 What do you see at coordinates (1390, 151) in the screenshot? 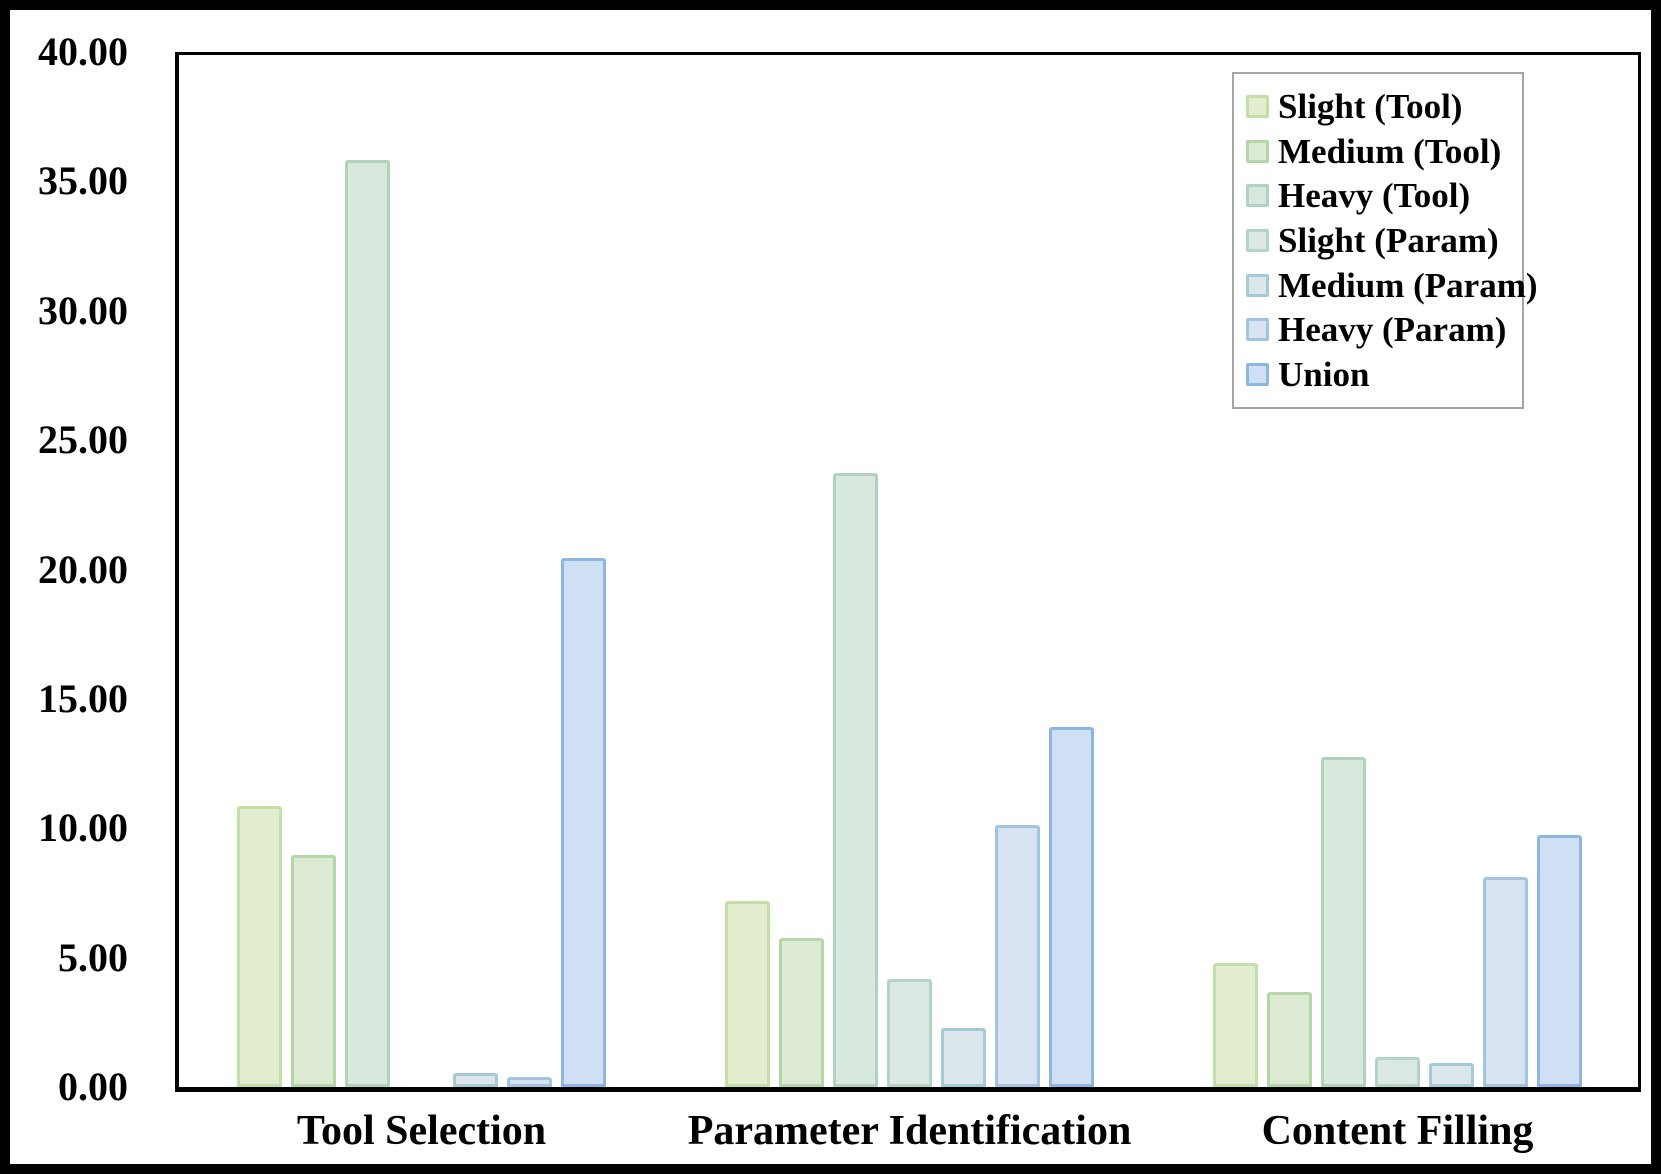
I see `legend-label: Medium (Tool)` at bounding box center [1390, 151].